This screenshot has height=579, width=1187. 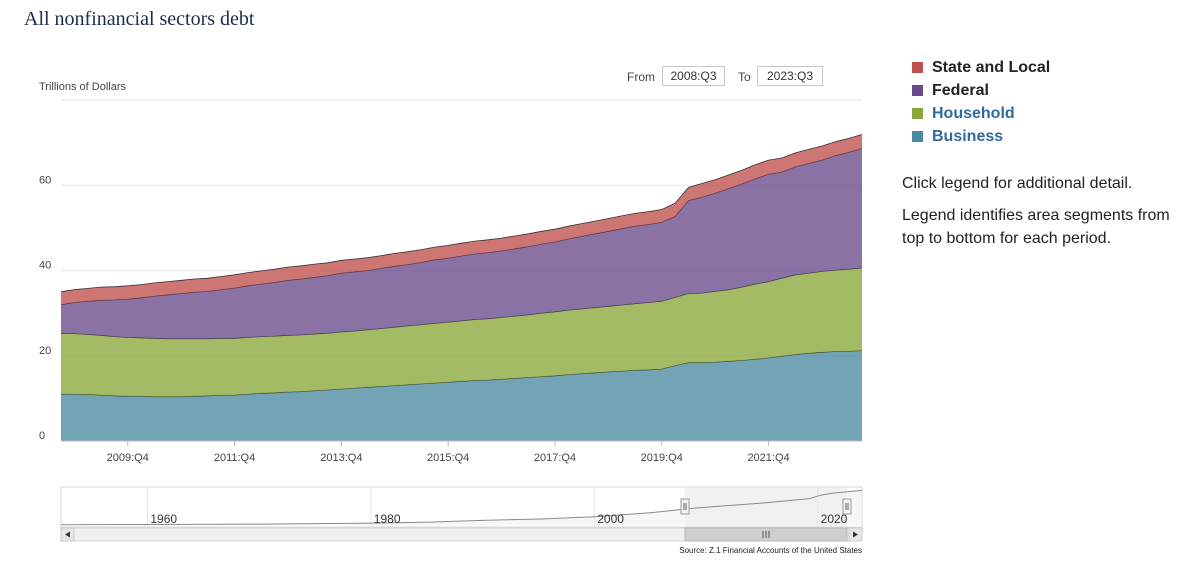 What do you see at coordinates (45, 351) in the screenshot?
I see `y-tick-label: 20` at bounding box center [45, 351].